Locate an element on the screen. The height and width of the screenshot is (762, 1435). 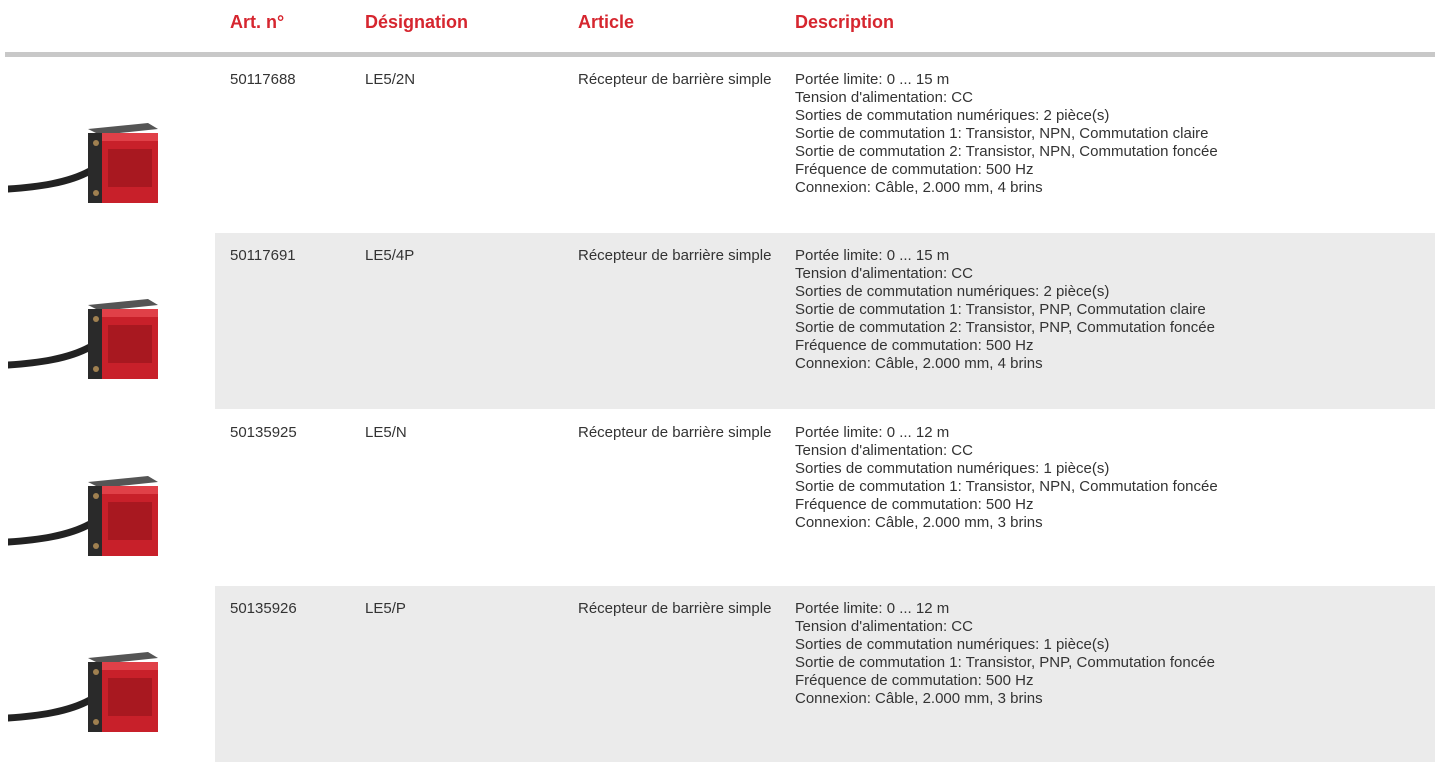
designation: LE5/N is located at coordinates (386, 432).